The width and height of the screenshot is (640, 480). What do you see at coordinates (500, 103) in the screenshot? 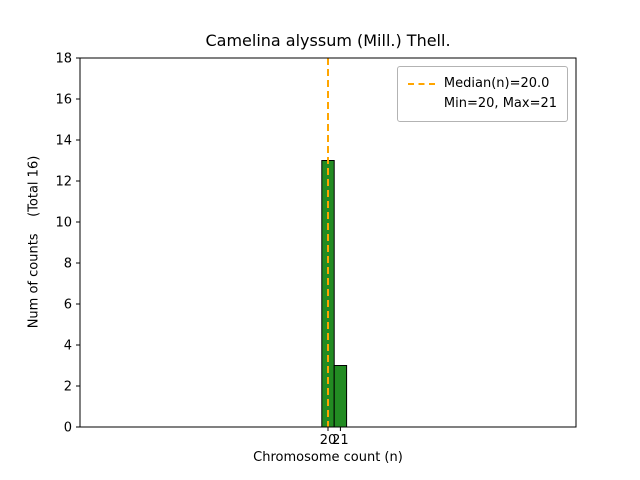
I see `legend-minmax-label: Min=20, Max=21` at bounding box center [500, 103].